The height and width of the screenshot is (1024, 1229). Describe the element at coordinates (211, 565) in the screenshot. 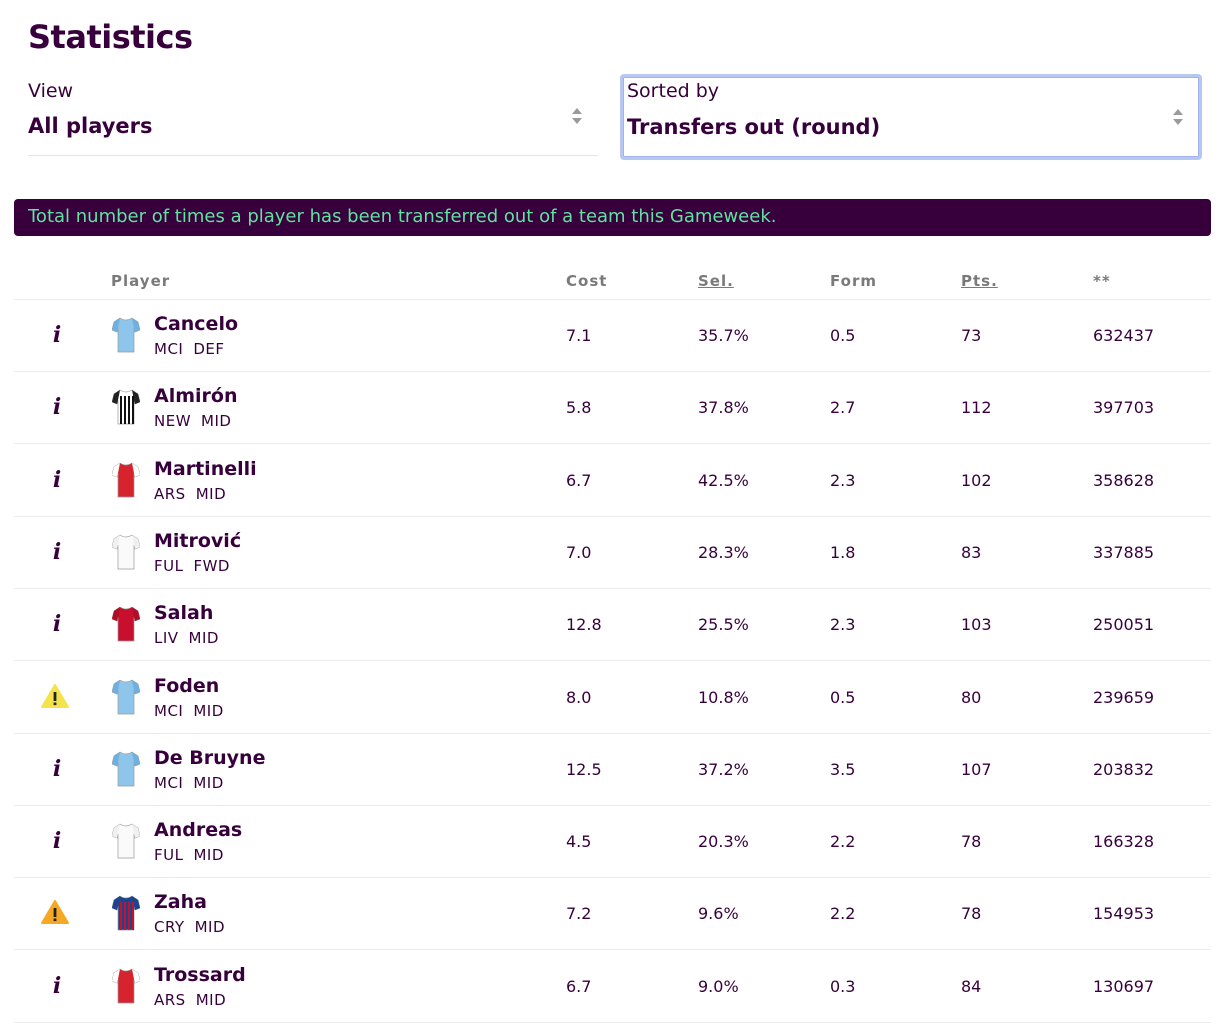

I see `player-position: FWD` at that location.